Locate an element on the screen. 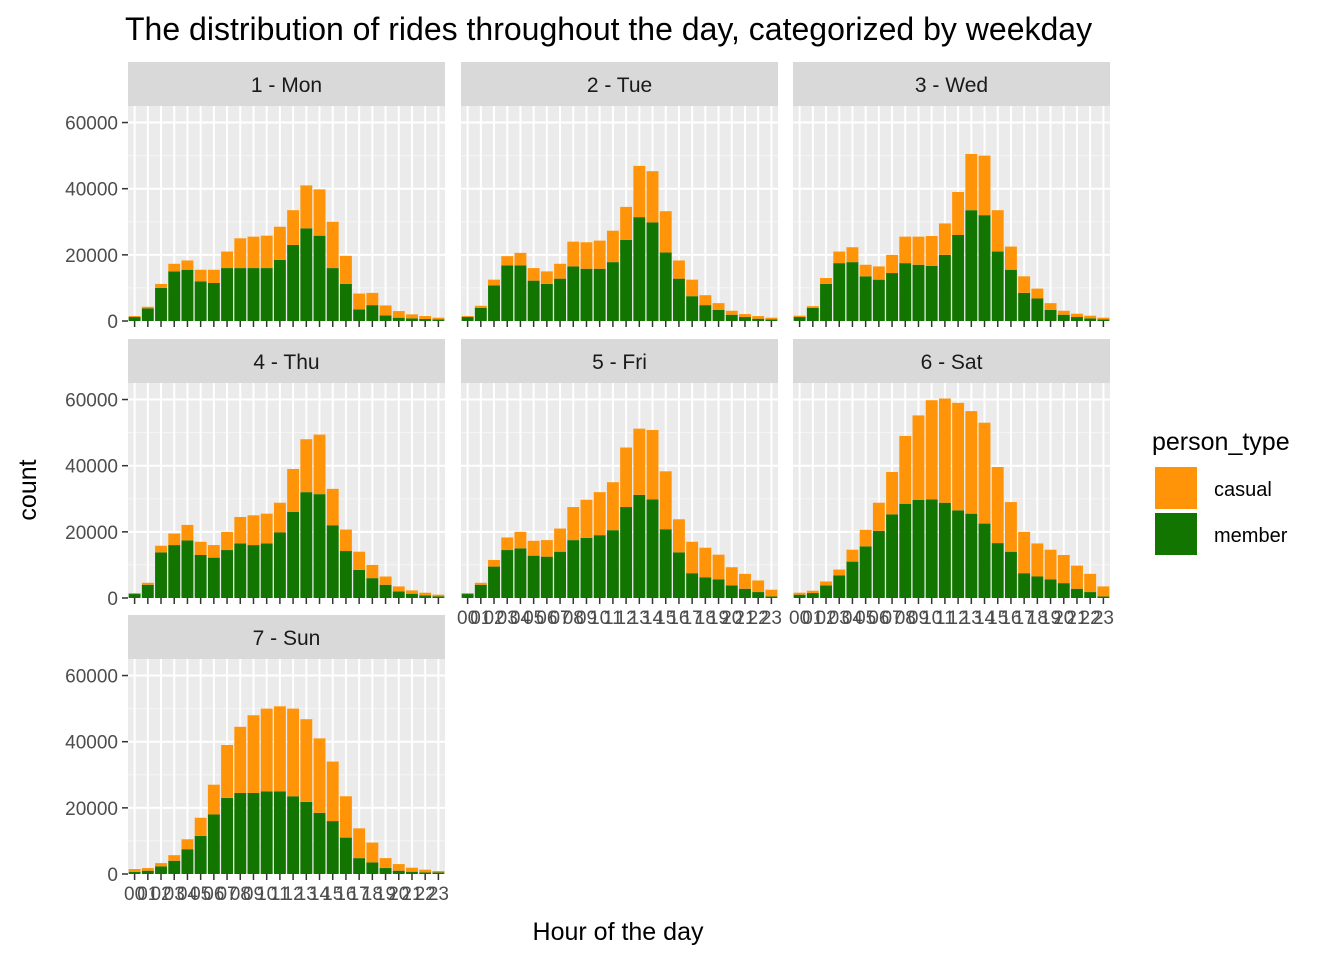 This screenshot has height=960, width=1344. legend: person_type casual member is located at coordinates (1221, 491).